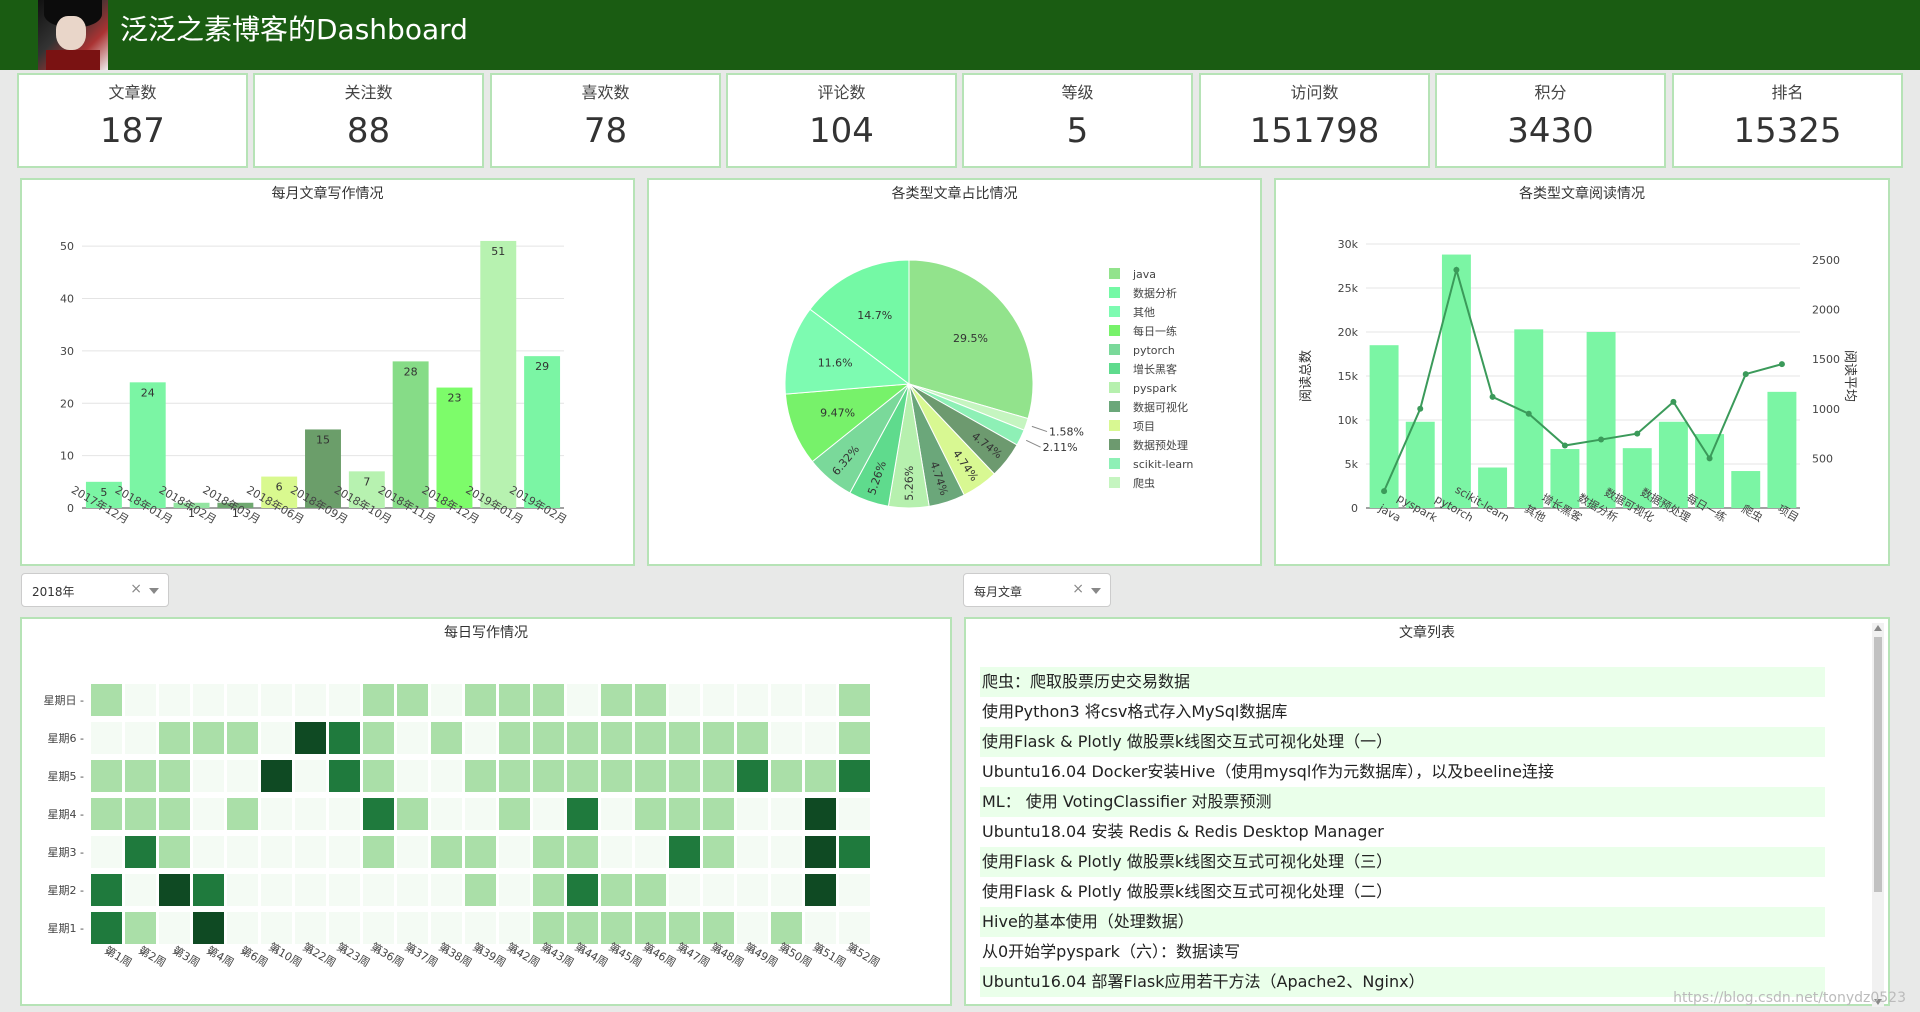  Describe the element at coordinates (1402, 802) in the screenshot. I see `article-link: ML： 使用 VotingClassifier 对股票预测` at that location.